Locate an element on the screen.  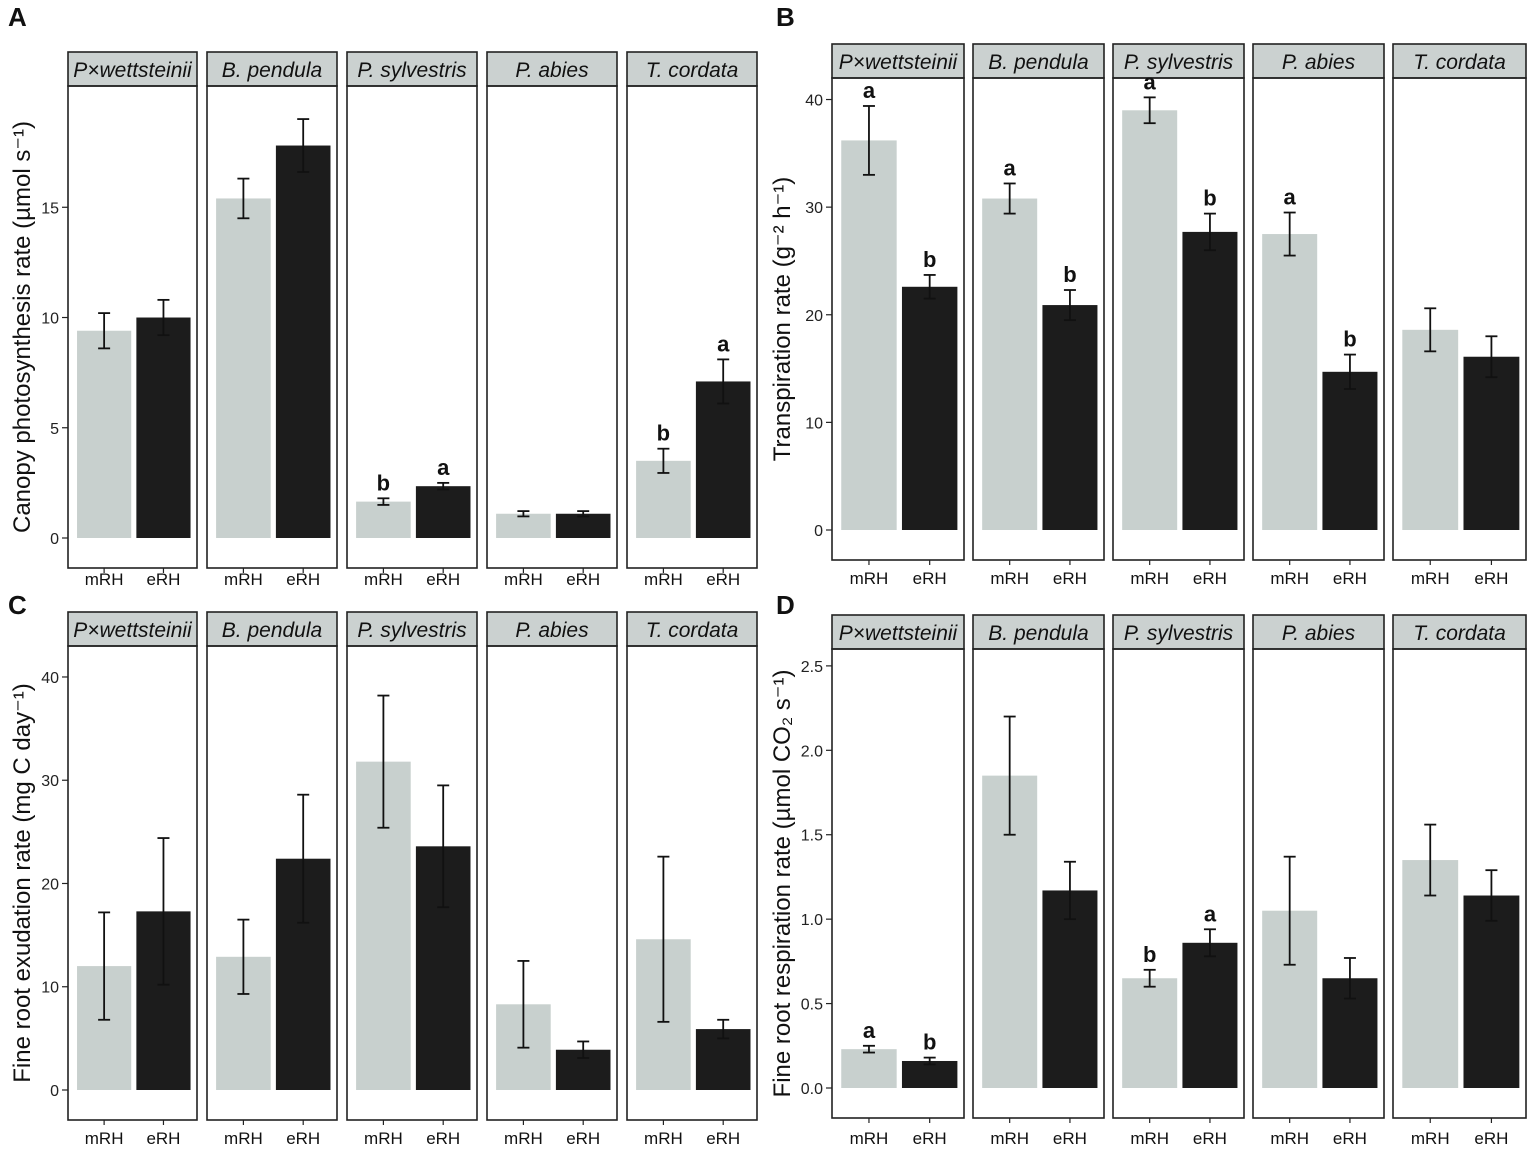
y-tick-label: 0.0 is located at coordinates (812, 1089).